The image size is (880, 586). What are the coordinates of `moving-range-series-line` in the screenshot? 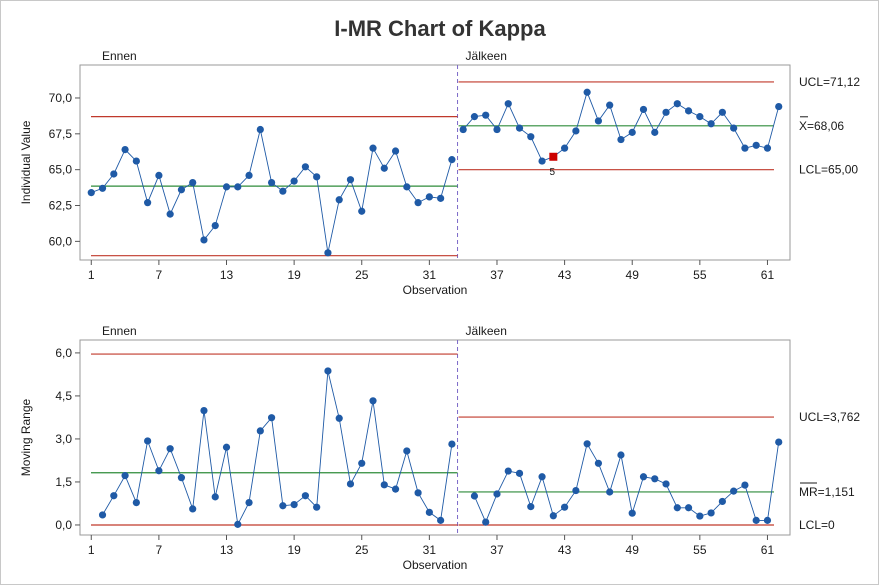 It's located at (277, 448).